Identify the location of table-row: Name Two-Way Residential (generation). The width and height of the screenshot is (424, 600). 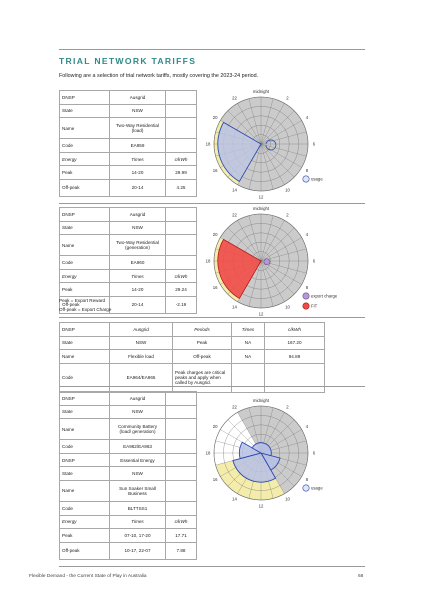
(128, 245).